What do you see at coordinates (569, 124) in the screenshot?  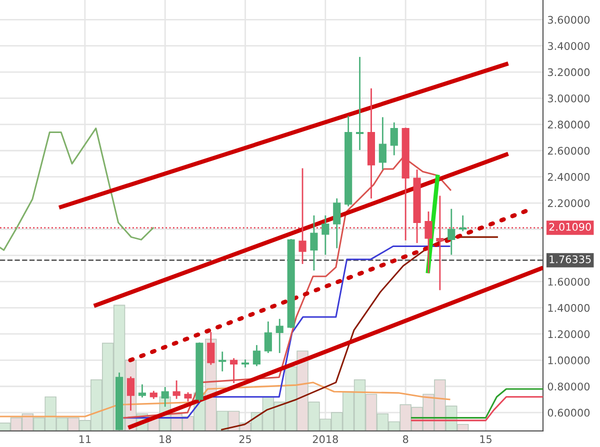 I see `y-tick-label: 2.80000` at bounding box center [569, 124].